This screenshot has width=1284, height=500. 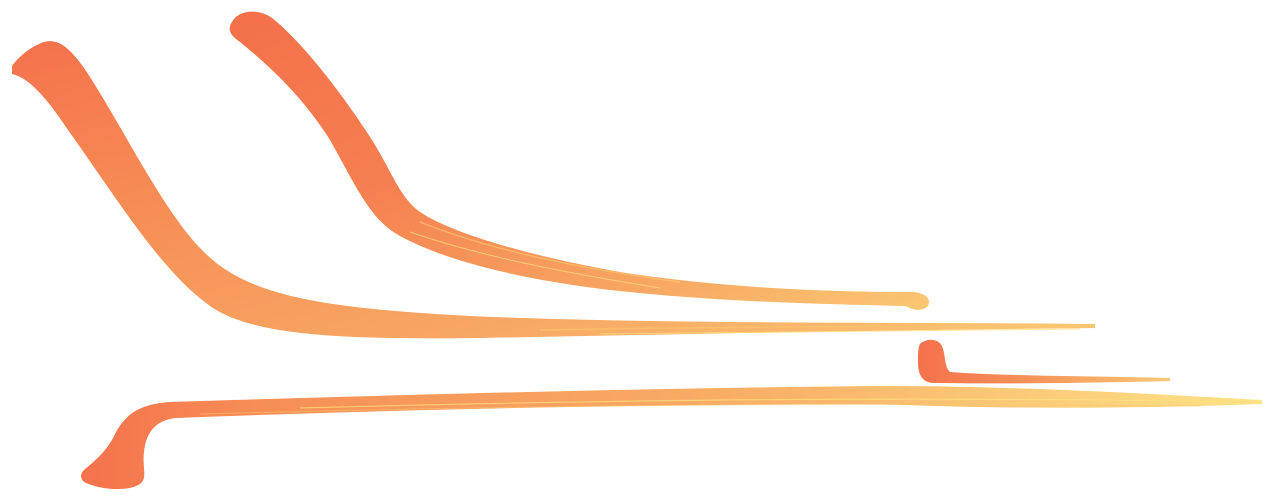 What do you see at coordinates (1044, 361) in the screenshot?
I see `brush-stroke-short-hook` at bounding box center [1044, 361].